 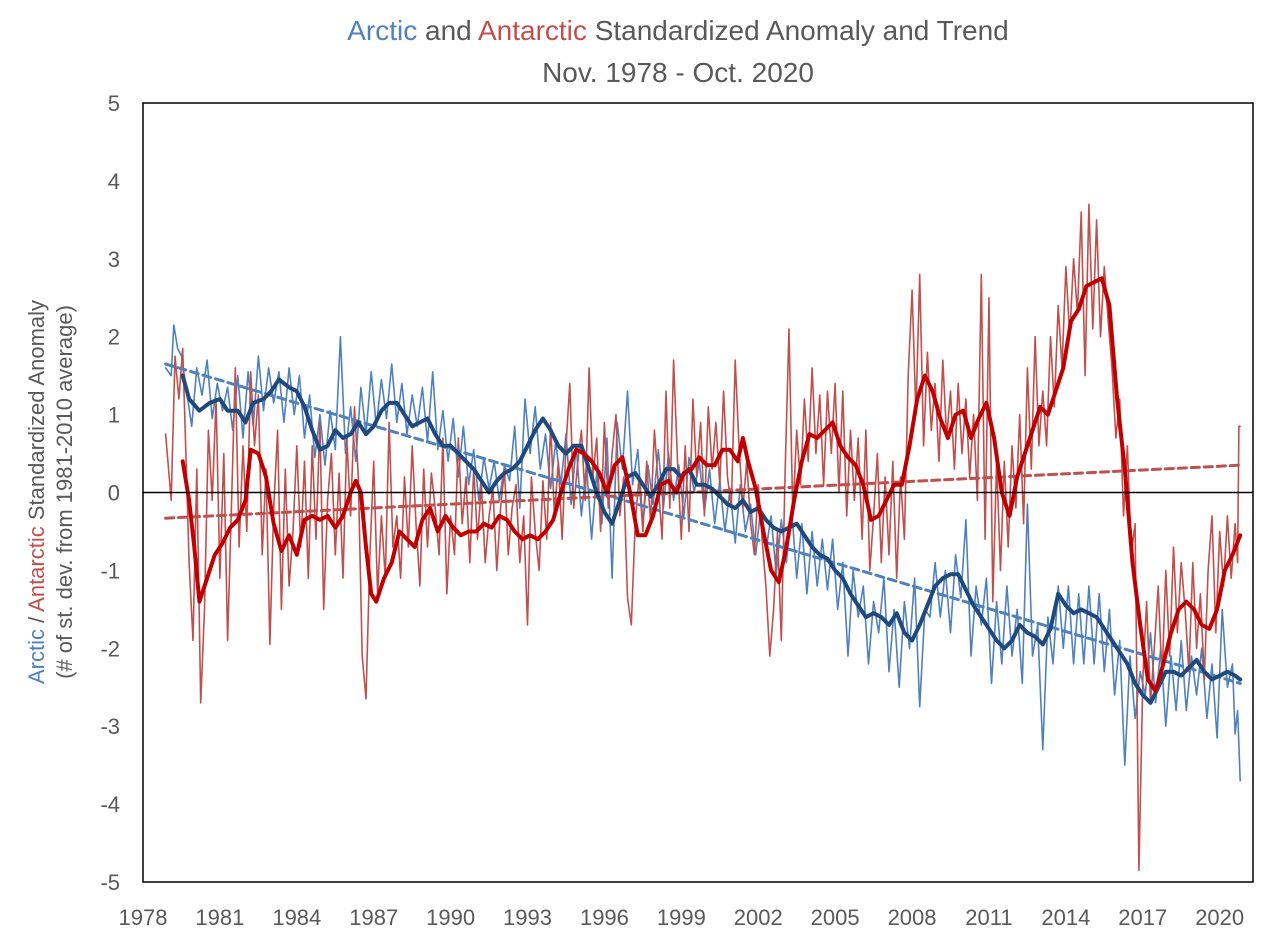 I want to click on antarctic-trend-line, so click(x=703, y=491).